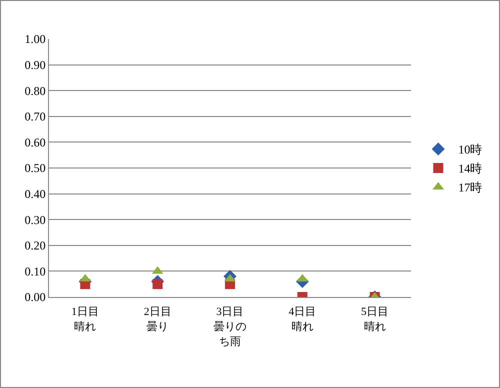  I want to click on y-tick-label: 0.60, so click(35, 142).